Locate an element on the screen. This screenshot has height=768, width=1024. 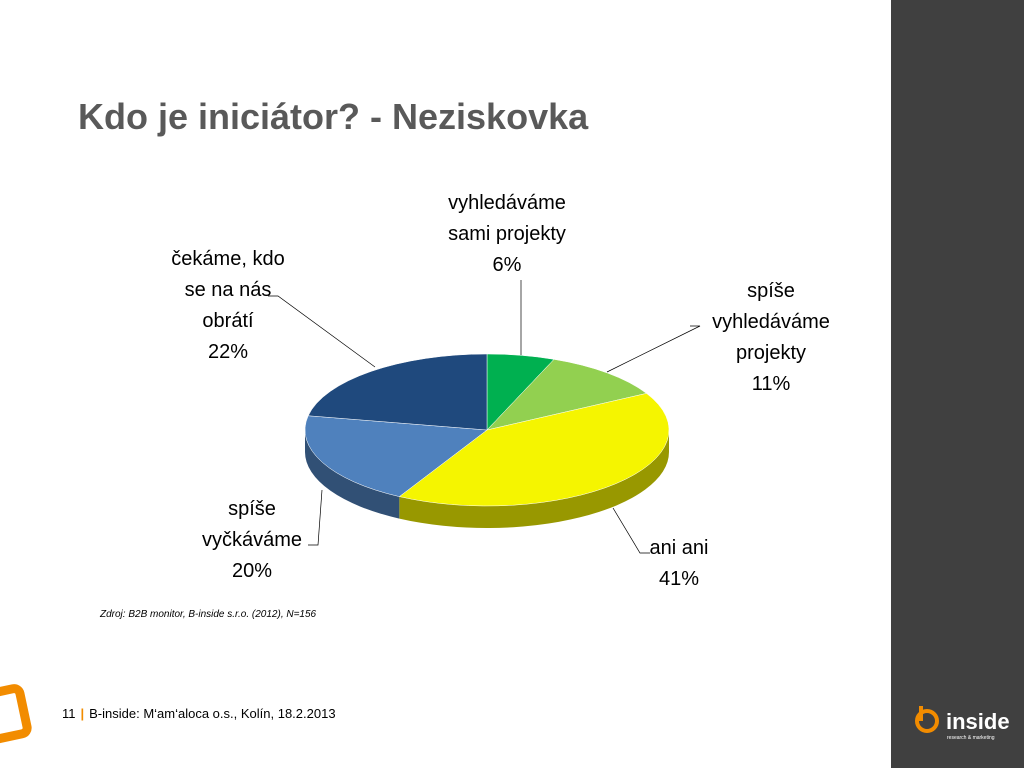
data-label: spíše vyhledáváme projekty 11% is located at coordinates (771, 338).